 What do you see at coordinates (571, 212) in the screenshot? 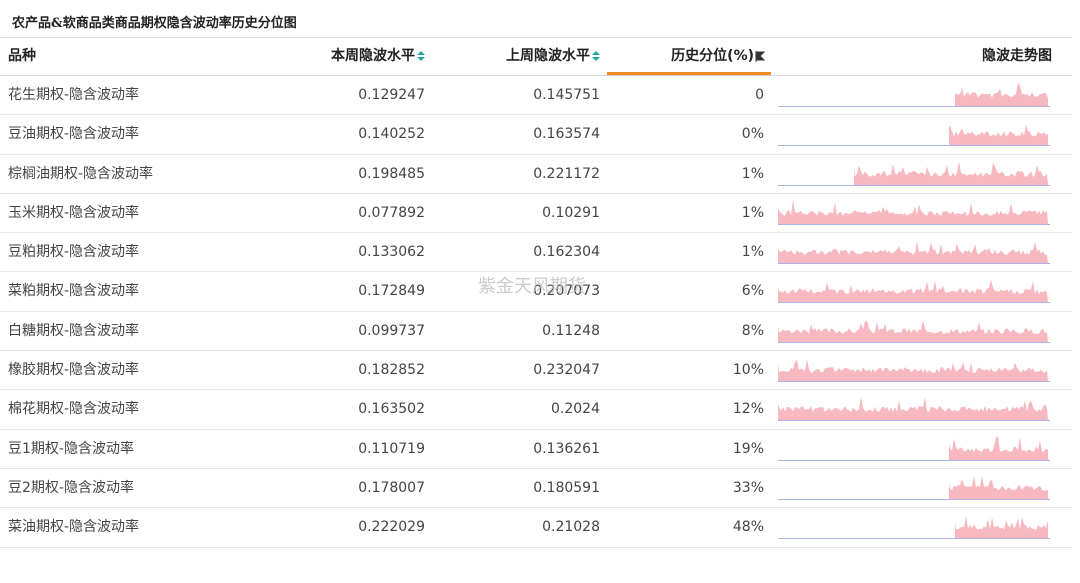
I see `previous-iv: 0.10291` at bounding box center [571, 212].